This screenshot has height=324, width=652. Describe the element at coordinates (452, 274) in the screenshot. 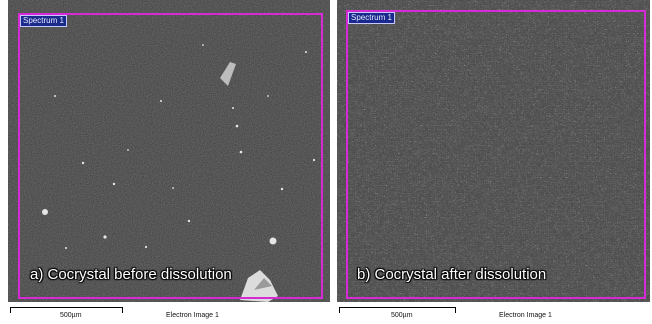

I see `panel-caption: b) Cocrystal after dissolution` at that location.